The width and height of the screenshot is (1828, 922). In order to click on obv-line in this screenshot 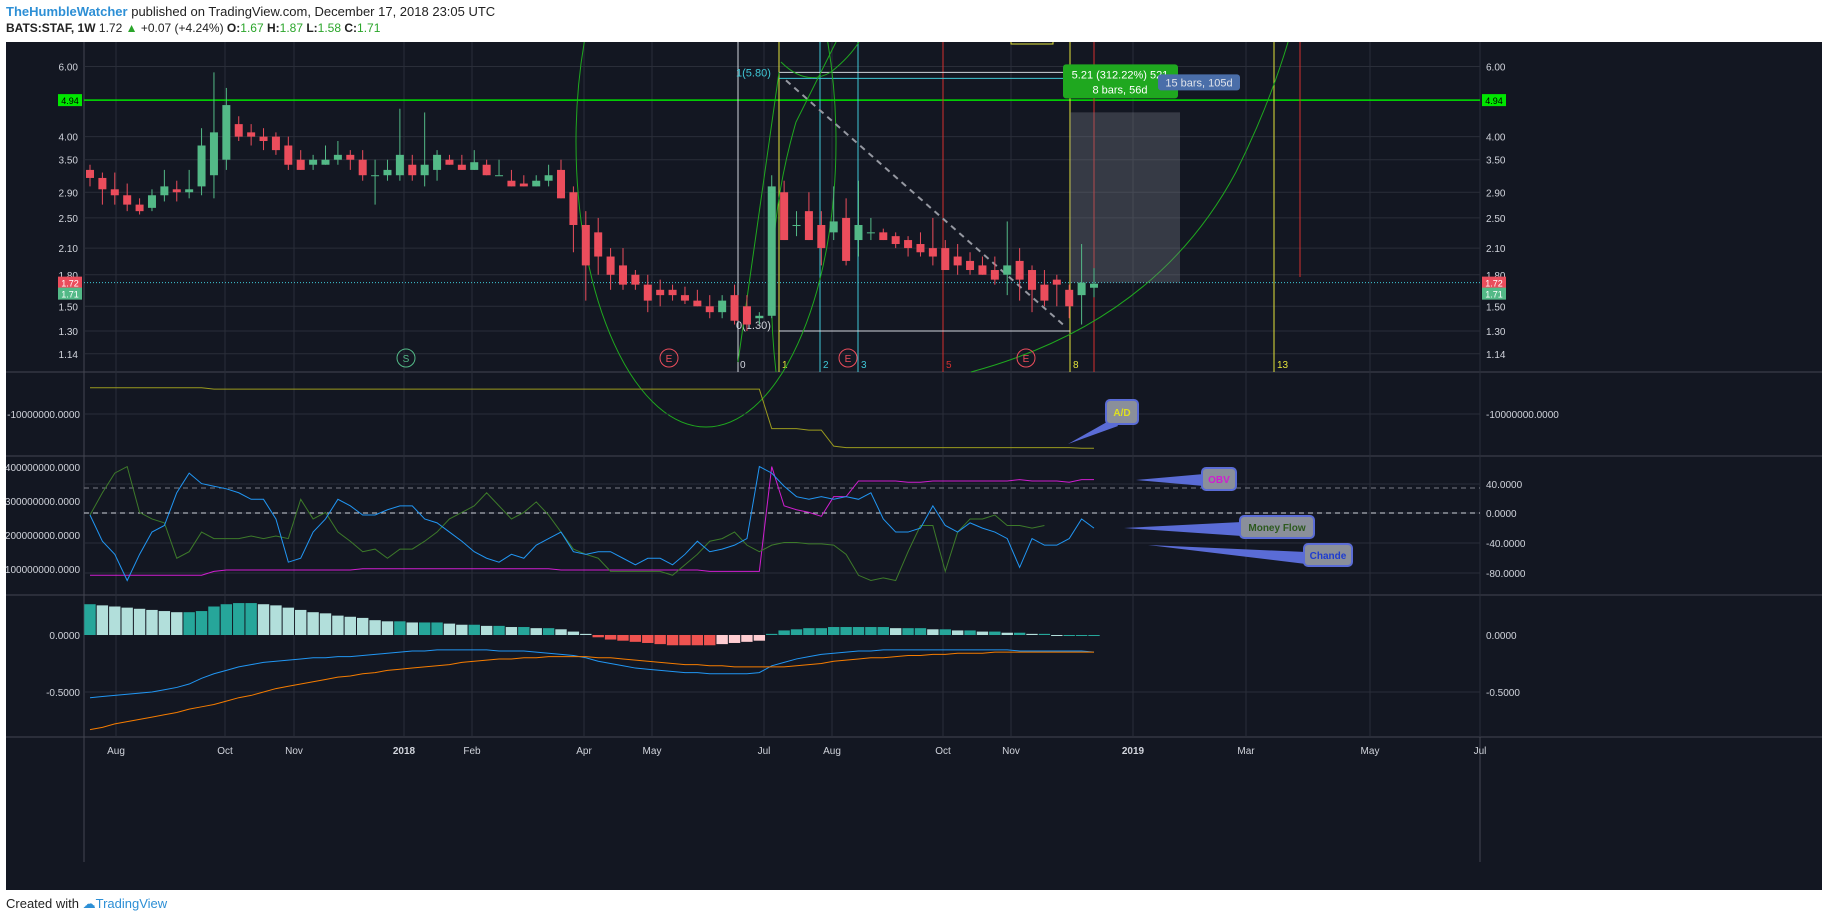, I will do `click(592, 521)`.